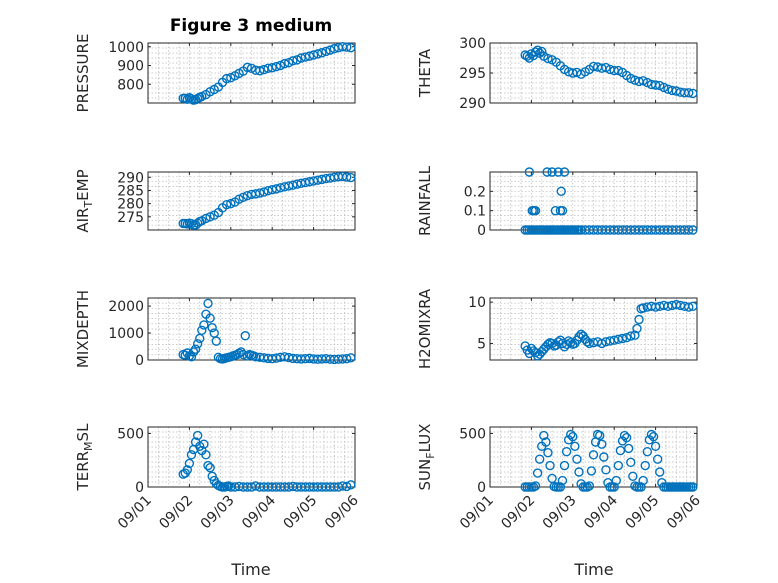  What do you see at coordinates (130, 205) in the screenshot?
I see `y-tick-label: 280` at bounding box center [130, 205].